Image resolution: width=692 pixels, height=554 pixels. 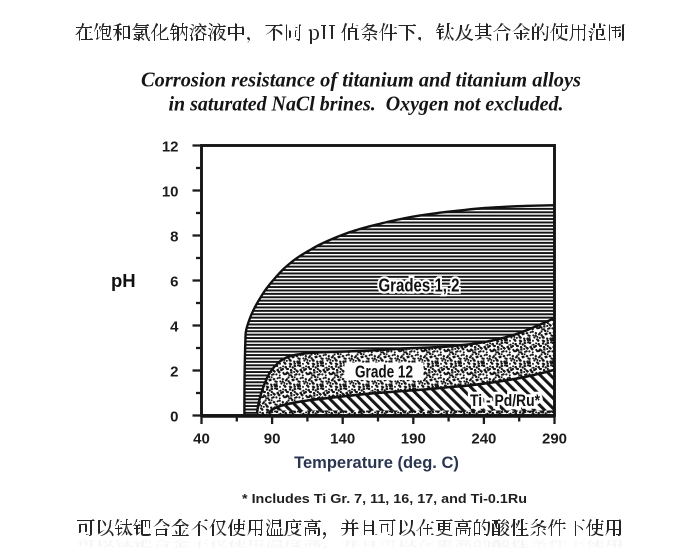 What do you see at coordinates (554, 439) in the screenshot?
I see `svg-text: 290` at bounding box center [554, 439].